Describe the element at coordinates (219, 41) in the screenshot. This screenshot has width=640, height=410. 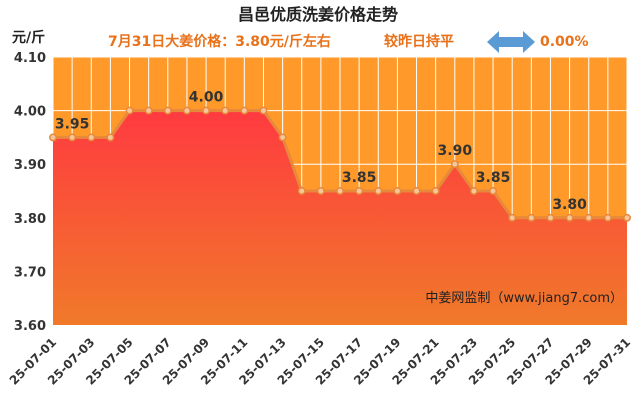
I see `subtitle-price: 7月31日大姜价格：3.80元/斤左右` at that location.